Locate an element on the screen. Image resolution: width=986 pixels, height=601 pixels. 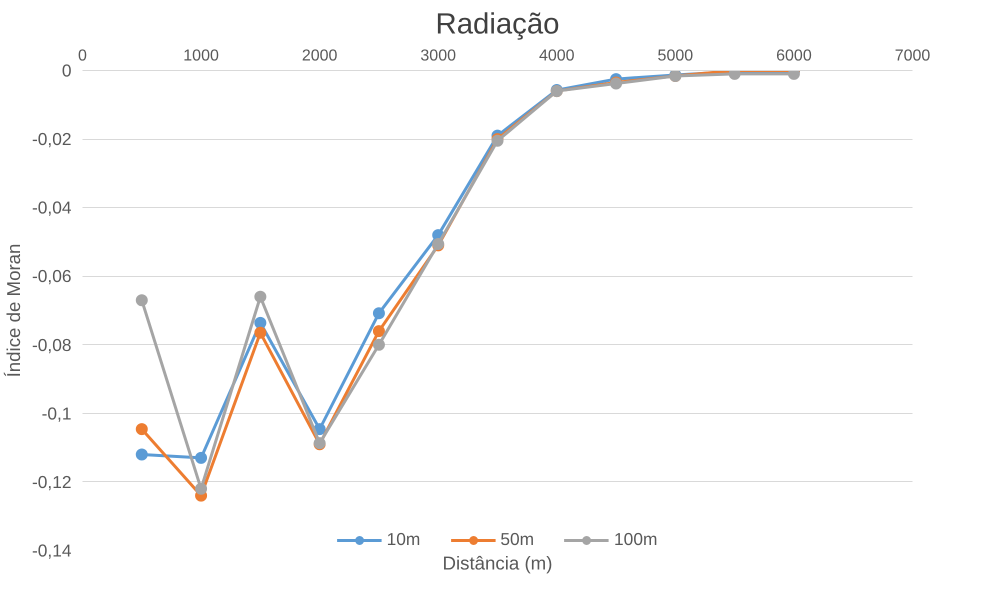
chart-title: Radiação is located at coordinates (498, 24).